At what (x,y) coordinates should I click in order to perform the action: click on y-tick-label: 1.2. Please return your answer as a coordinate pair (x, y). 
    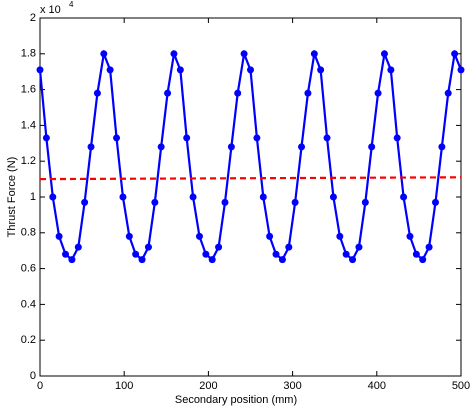
    Looking at the image, I should click on (28, 161).